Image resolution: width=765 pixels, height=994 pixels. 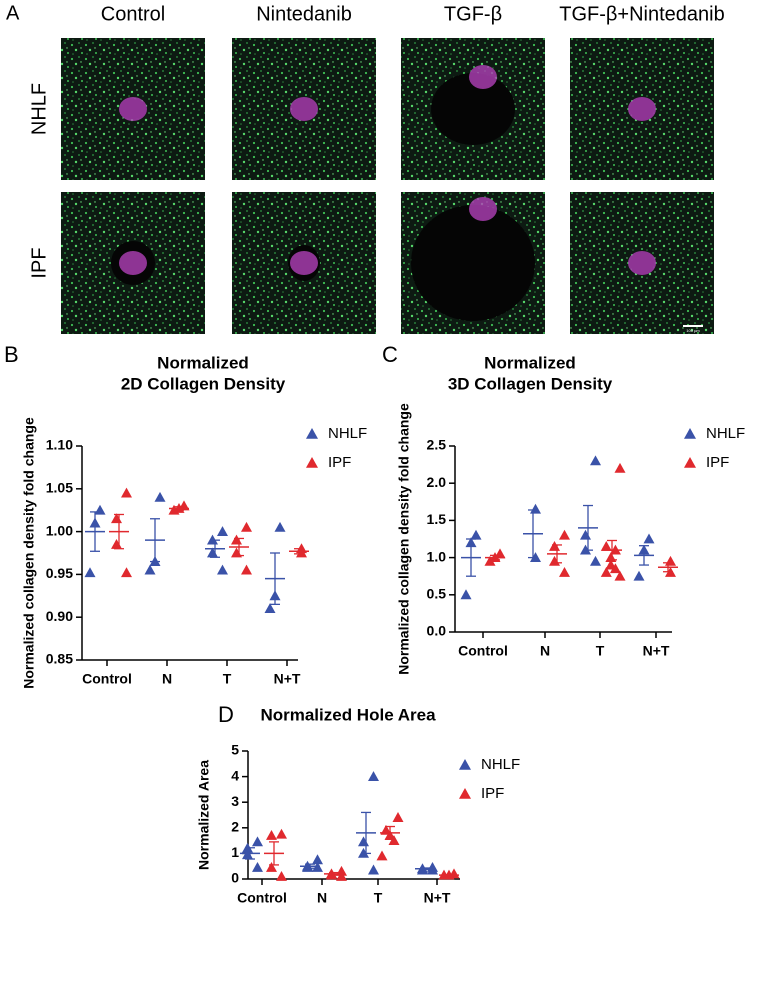 I want to click on y-tick-label: 1.5, so click(x=437, y=519).